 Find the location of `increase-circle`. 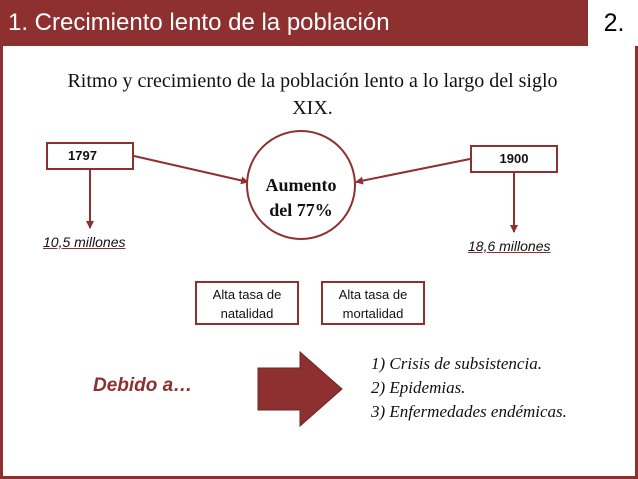

increase-circle is located at coordinates (301, 185).